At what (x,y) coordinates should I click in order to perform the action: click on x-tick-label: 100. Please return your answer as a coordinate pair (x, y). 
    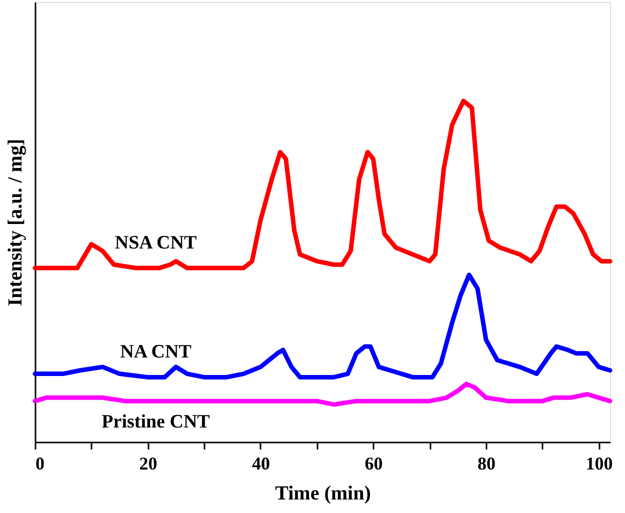
    Looking at the image, I should click on (599, 464).